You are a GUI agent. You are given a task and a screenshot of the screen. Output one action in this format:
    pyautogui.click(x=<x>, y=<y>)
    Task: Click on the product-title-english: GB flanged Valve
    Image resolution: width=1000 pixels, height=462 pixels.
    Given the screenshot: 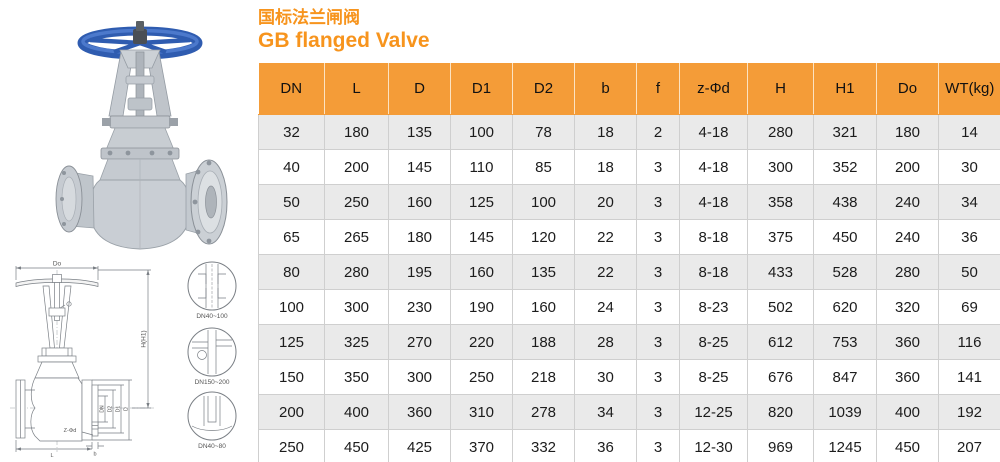 What is the action you would take?
    pyautogui.click(x=344, y=40)
    